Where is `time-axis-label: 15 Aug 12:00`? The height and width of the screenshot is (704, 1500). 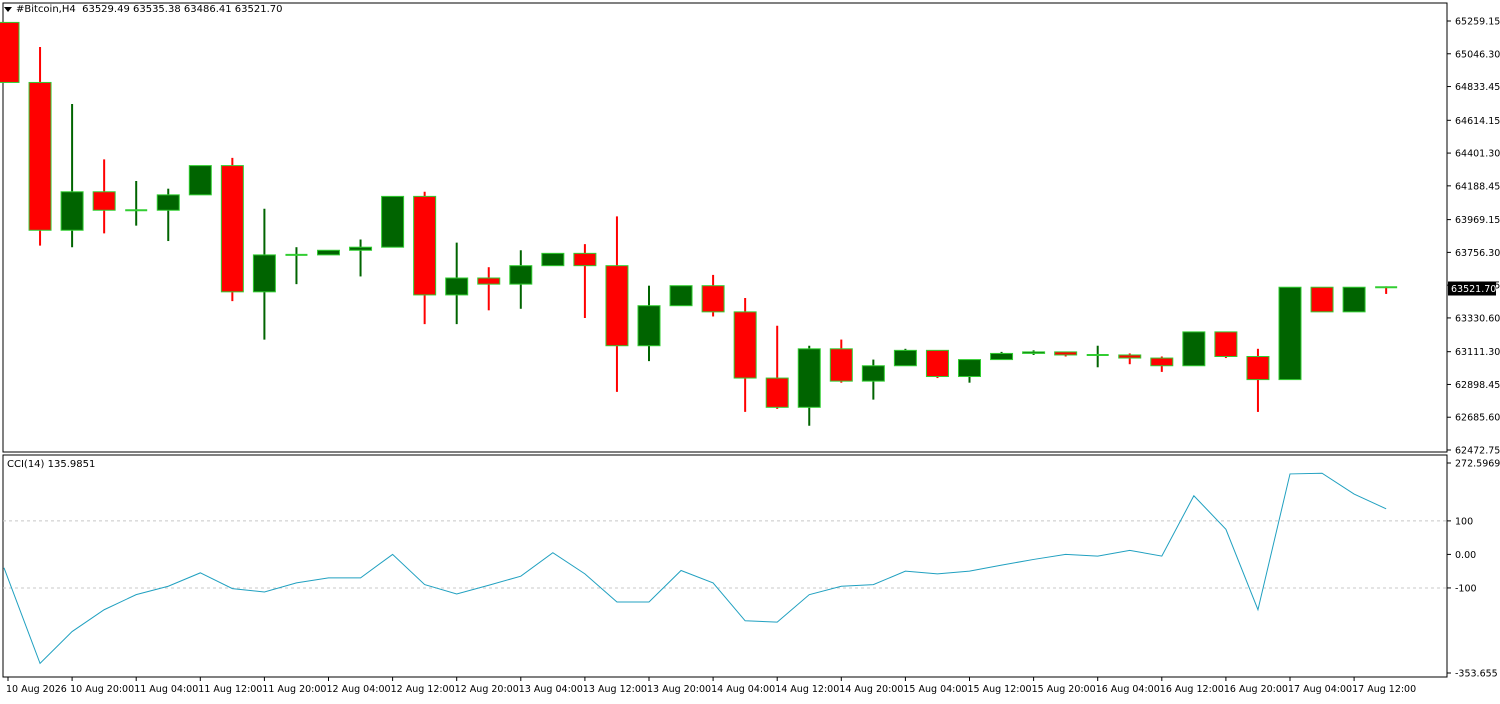 time-axis-label: 15 Aug 12:00 is located at coordinates (1000, 689).